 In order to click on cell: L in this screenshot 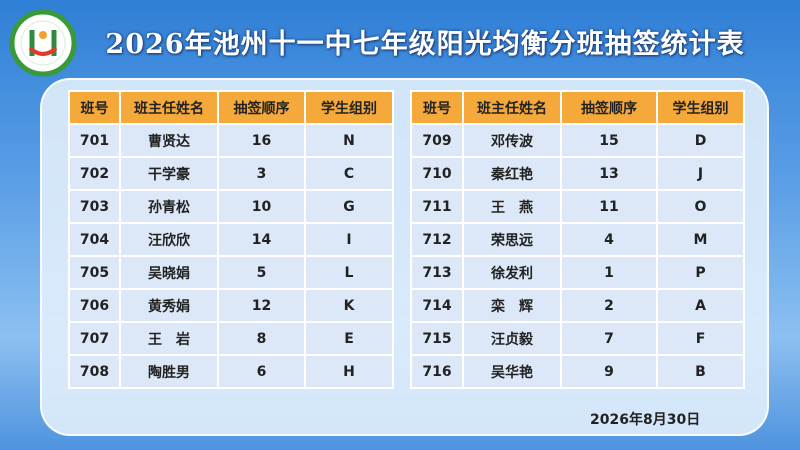, I will do `click(349, 272)`.